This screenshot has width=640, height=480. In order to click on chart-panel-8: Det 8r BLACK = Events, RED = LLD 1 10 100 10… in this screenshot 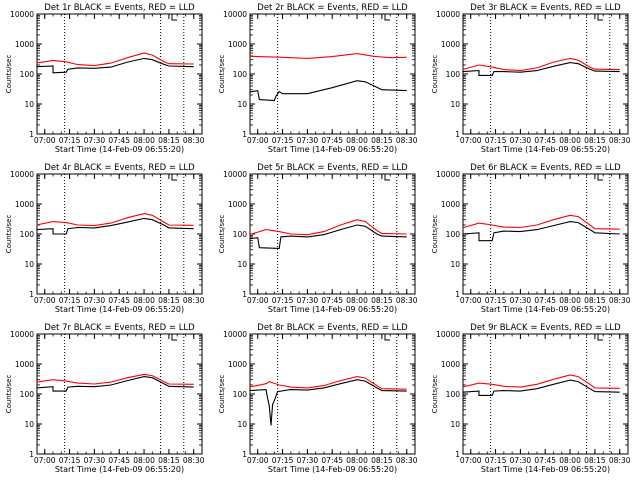, I will do `click(318, 398)`.